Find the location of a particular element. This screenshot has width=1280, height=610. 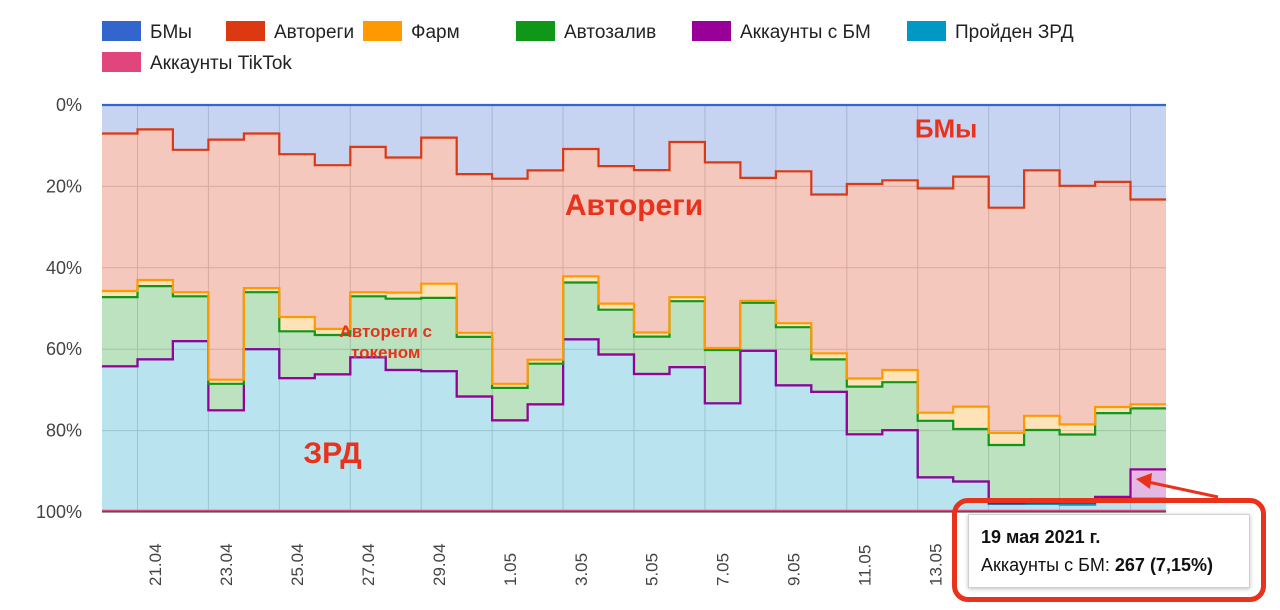

tooltip-date: 19 мая 2021 г. is located at coordinates (1041, 537).